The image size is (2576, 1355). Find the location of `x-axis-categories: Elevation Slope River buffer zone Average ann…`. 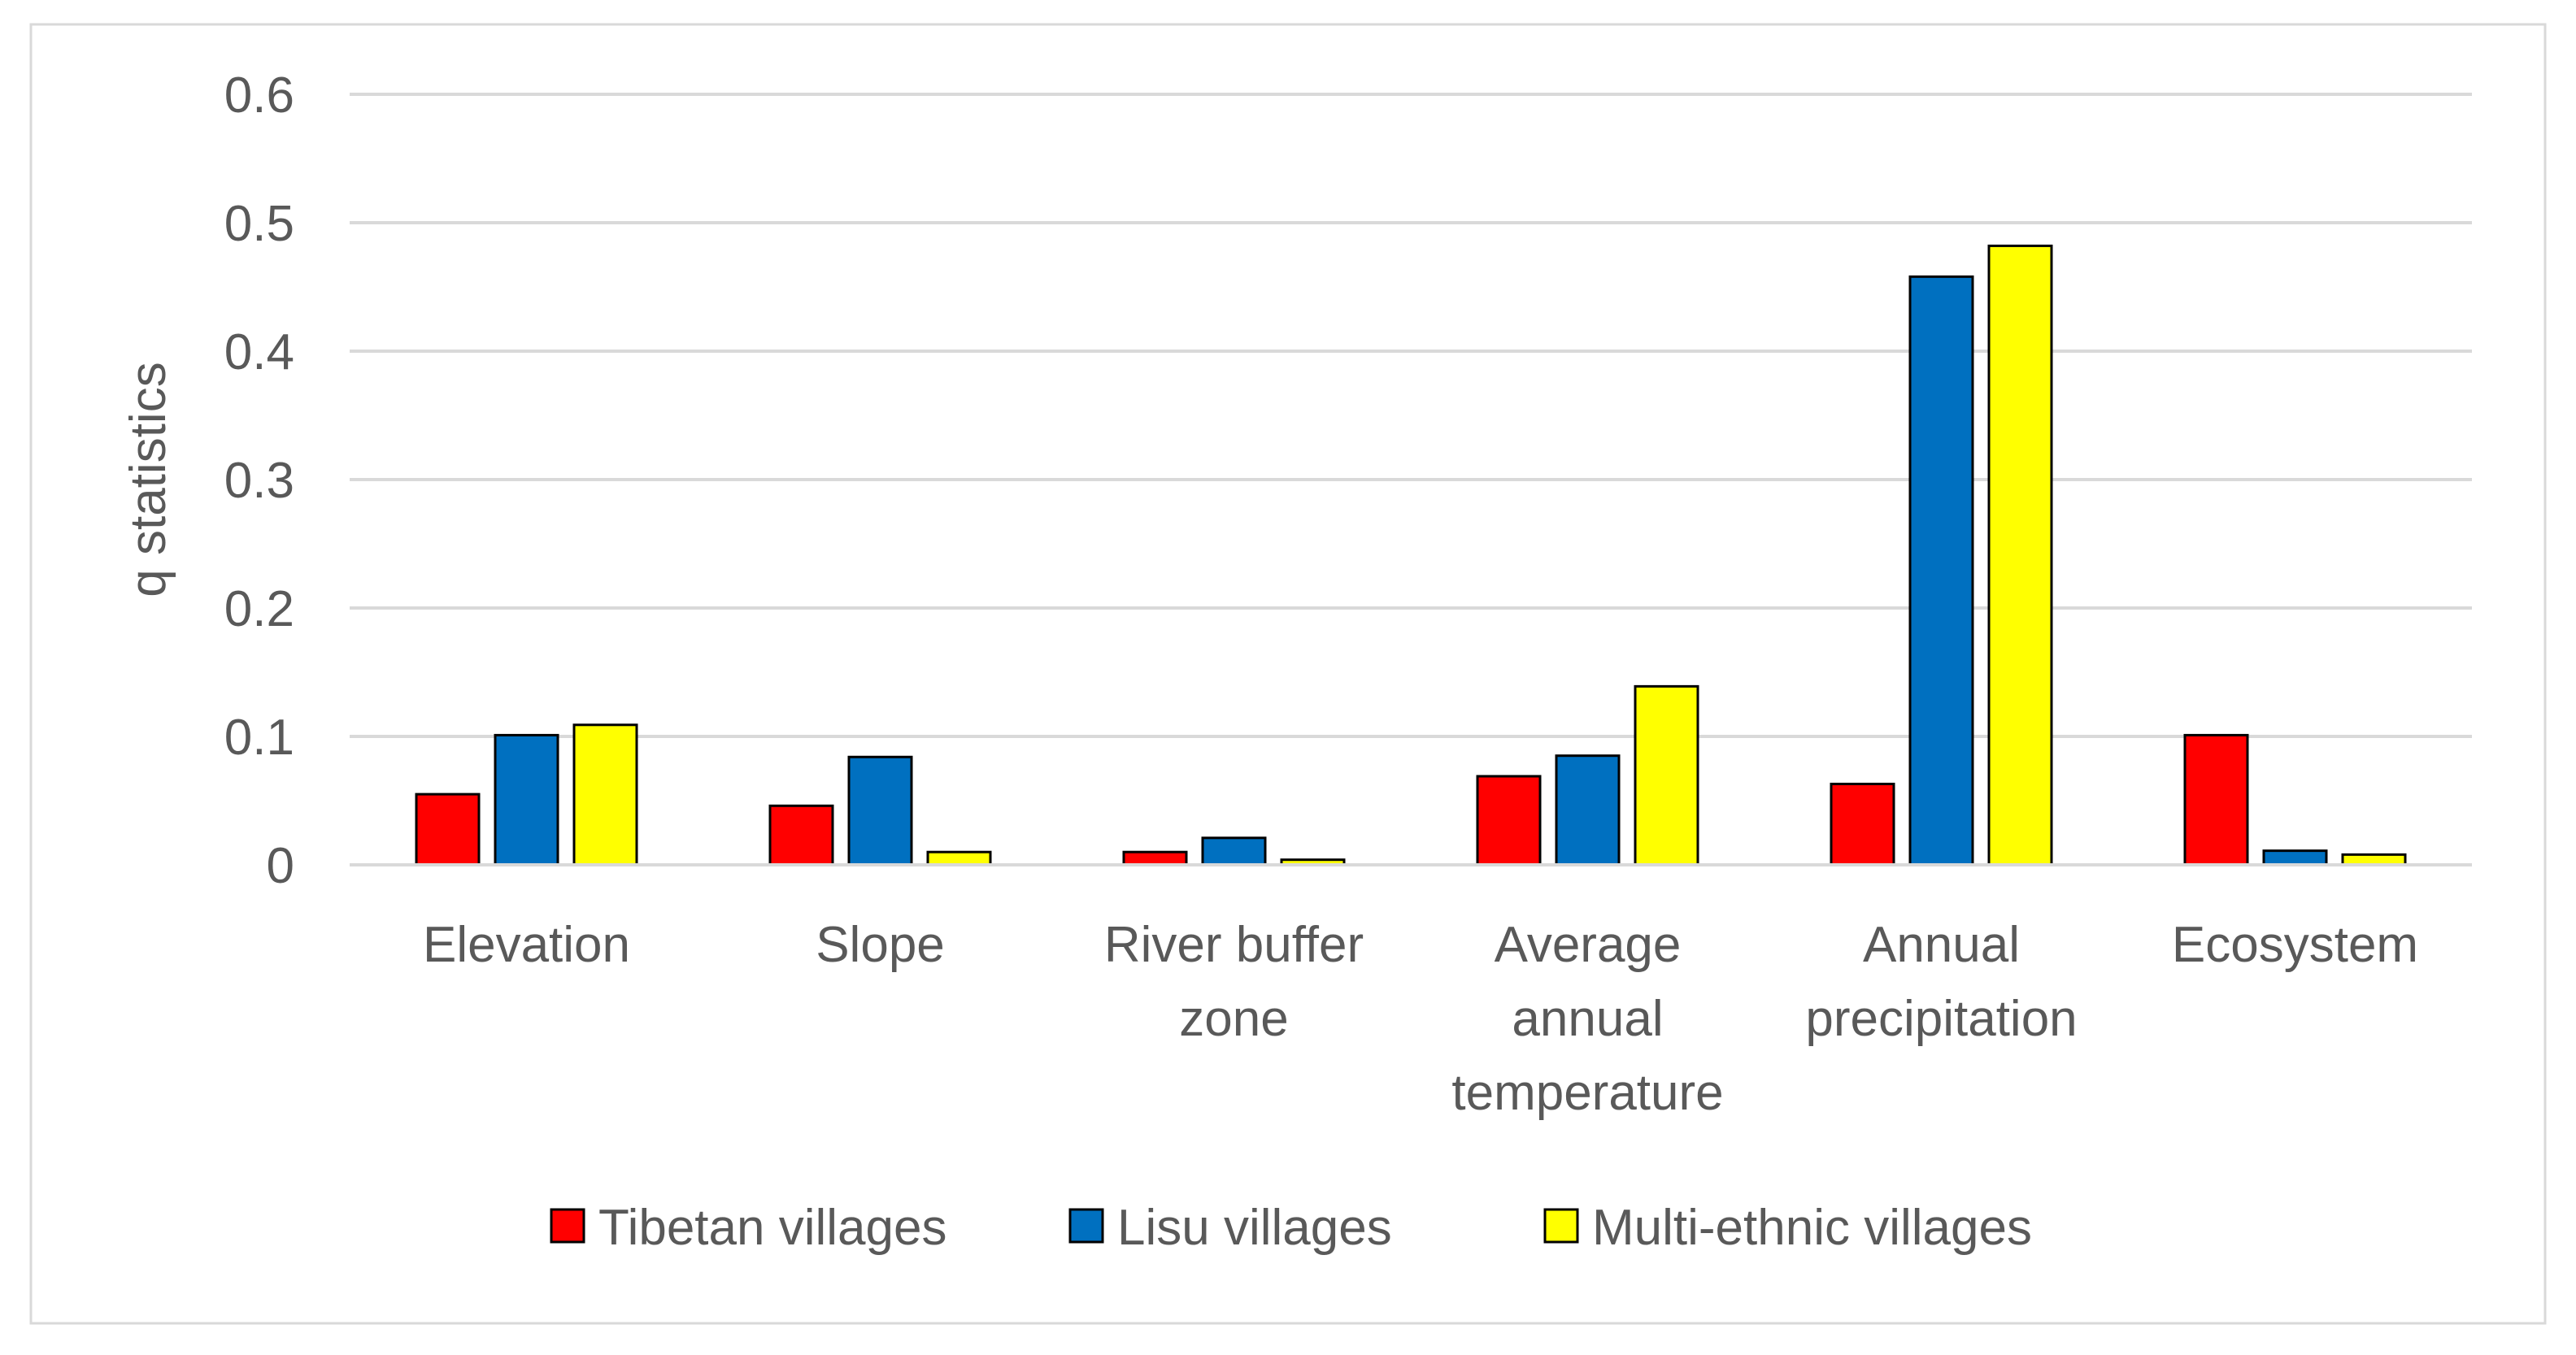

x-axis-categories: Elevation Slope River buffer zone Average ann… is located at coordinates (1420, 1019).